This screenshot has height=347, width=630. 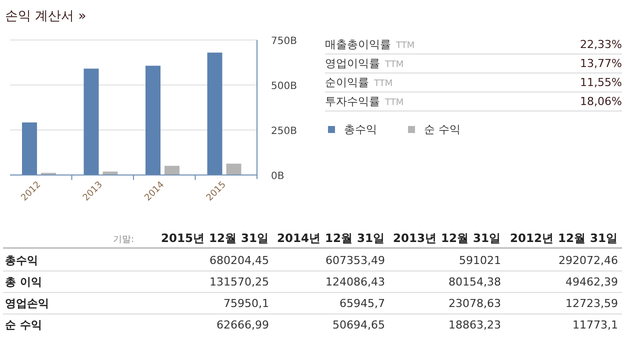 I want to click on category-label: 매출총이익률, so click(x=358, y=44).